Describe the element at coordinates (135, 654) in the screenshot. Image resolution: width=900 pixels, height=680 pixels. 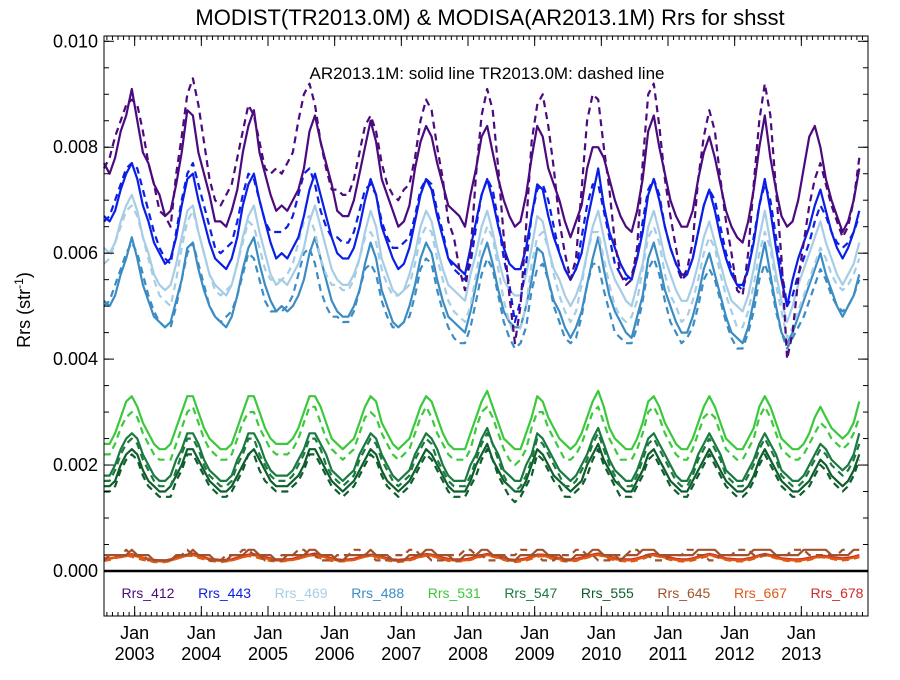
I see `x-tick-label-year: 2003` at that location.